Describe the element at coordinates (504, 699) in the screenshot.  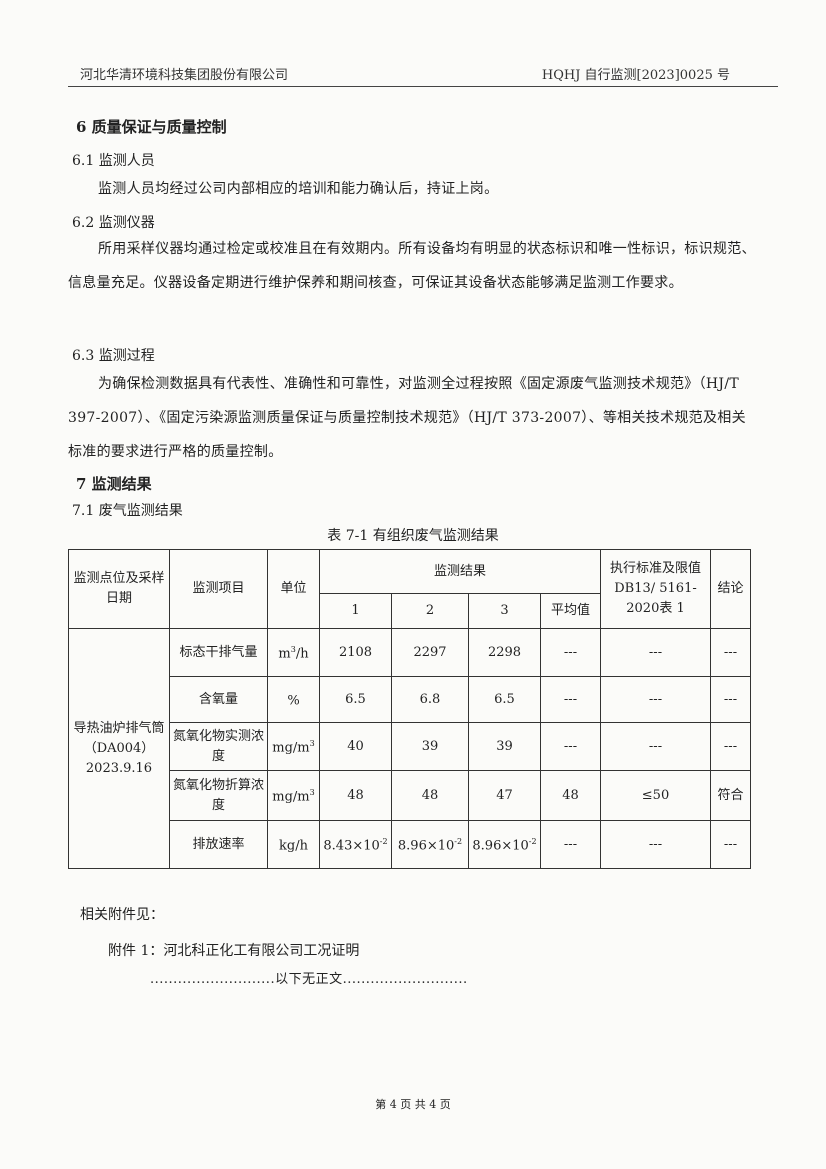
I see `result-v3: 6.5` at that location.